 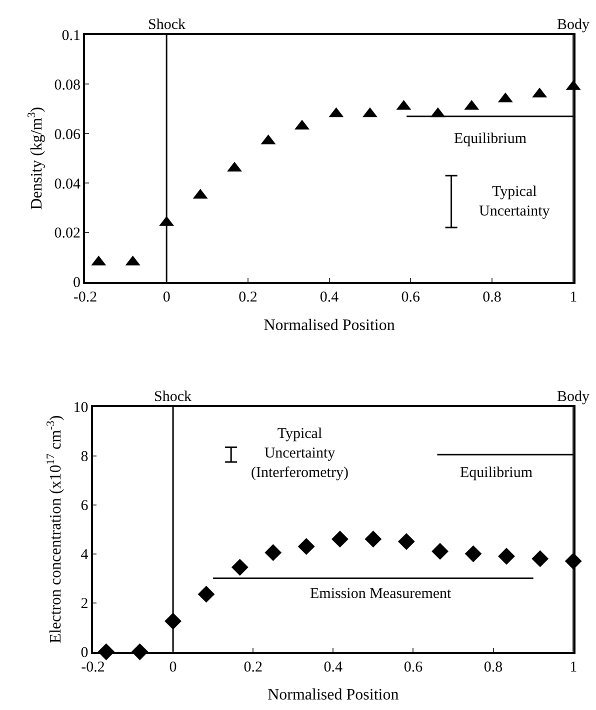 I want to click on y-tick-label: 0.1, so click(x=71, y=36).